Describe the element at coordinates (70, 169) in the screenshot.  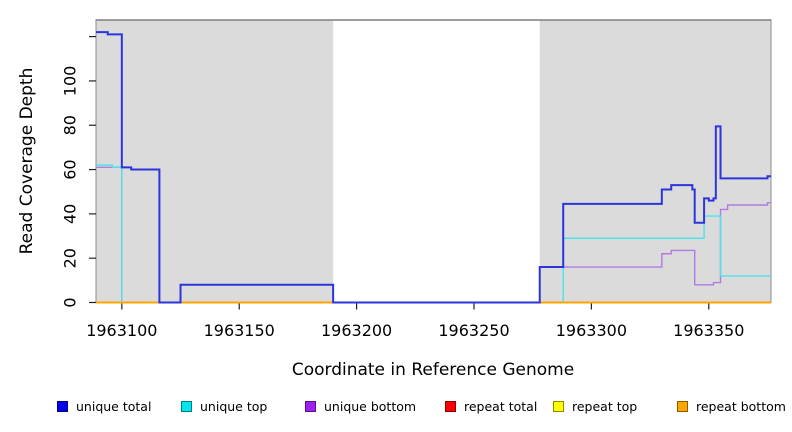
I see `y-tick-label: 60` at that location.